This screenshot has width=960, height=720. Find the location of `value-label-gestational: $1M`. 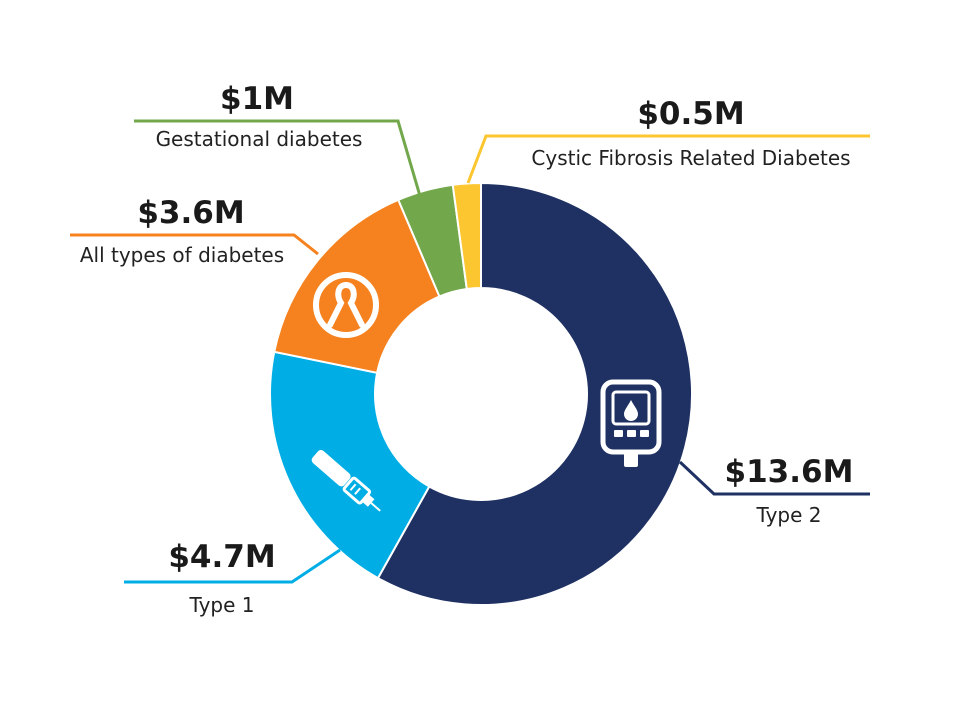

value-label-gestational: $1M is located at coordinates (257, 99).